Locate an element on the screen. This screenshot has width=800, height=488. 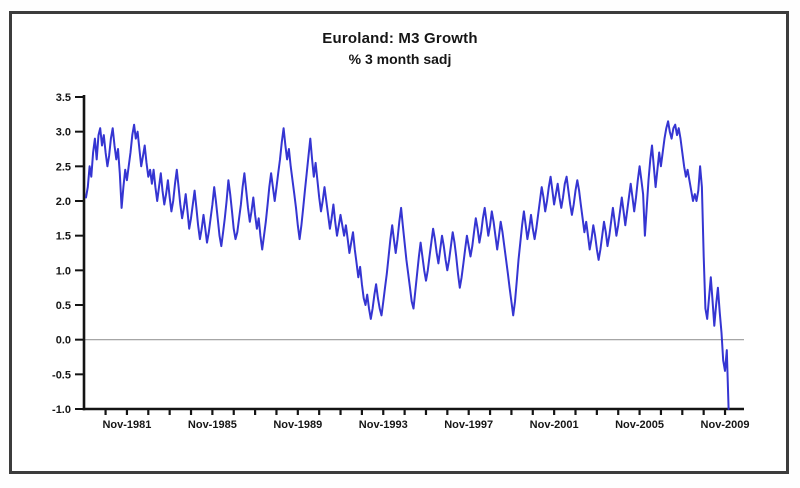
chart-title-block: Euroland: M3 Growth % 3 month sadj is located at coordinates (400, 48).